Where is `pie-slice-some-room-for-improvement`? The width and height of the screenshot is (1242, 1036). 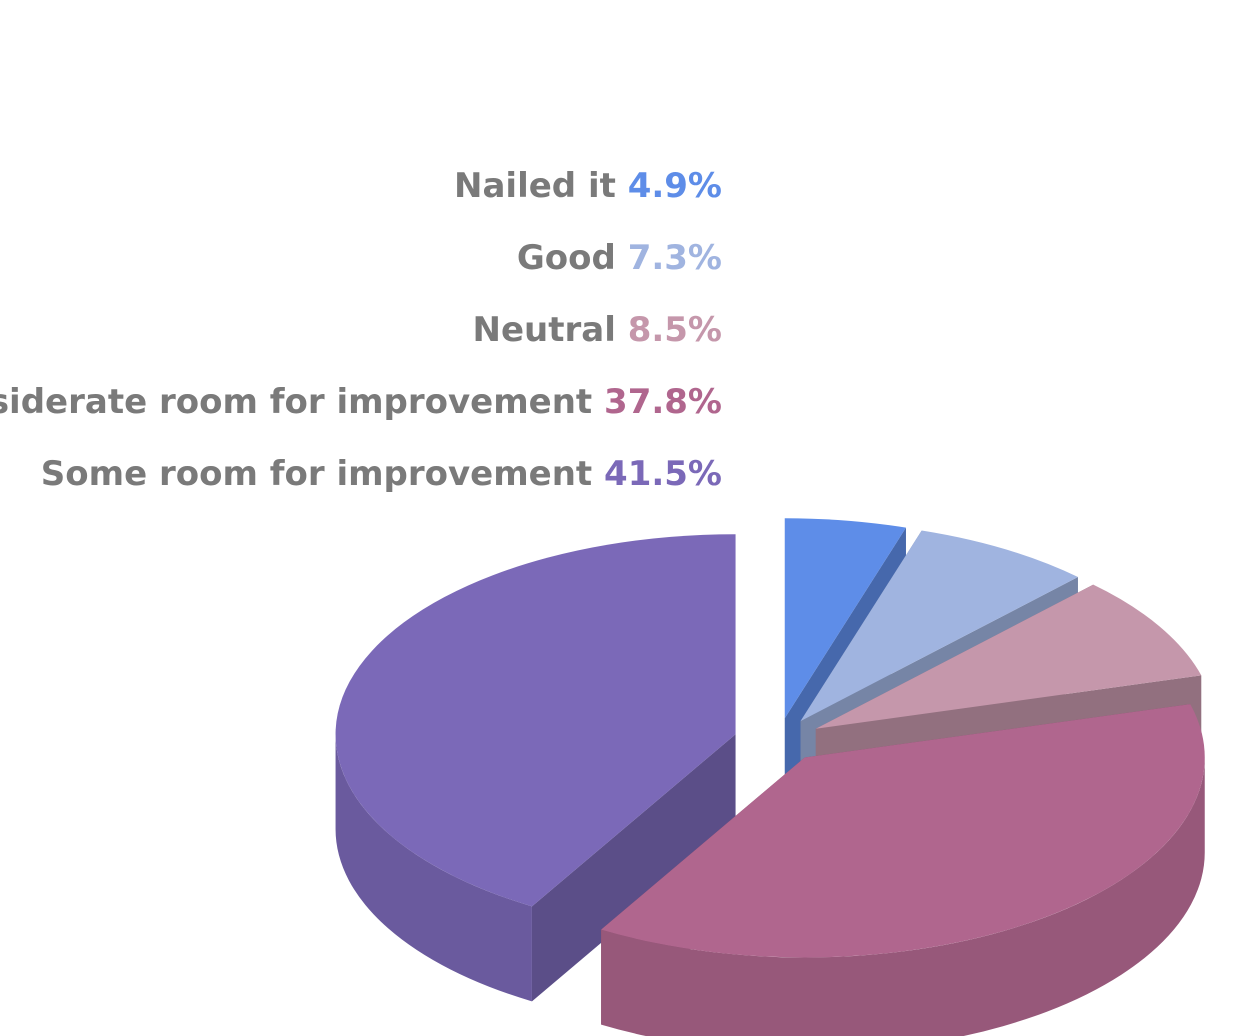
pie-slice-some-room-for-improvement is located at coordinates (535, 768).